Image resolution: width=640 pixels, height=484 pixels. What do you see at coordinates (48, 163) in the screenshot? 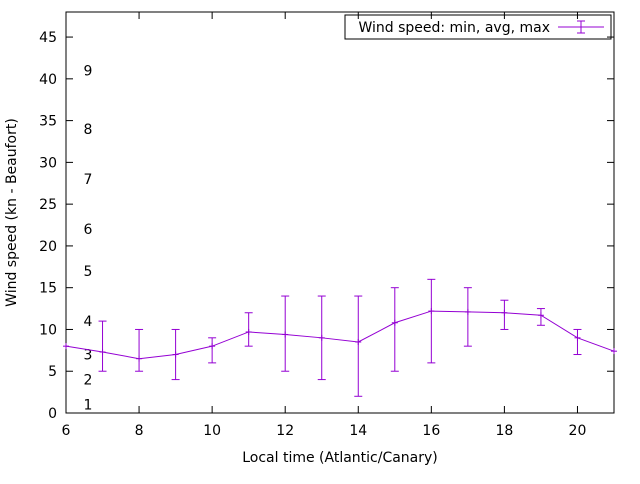
I see `y-tick-label: 30` at bounding box center [48, 163].